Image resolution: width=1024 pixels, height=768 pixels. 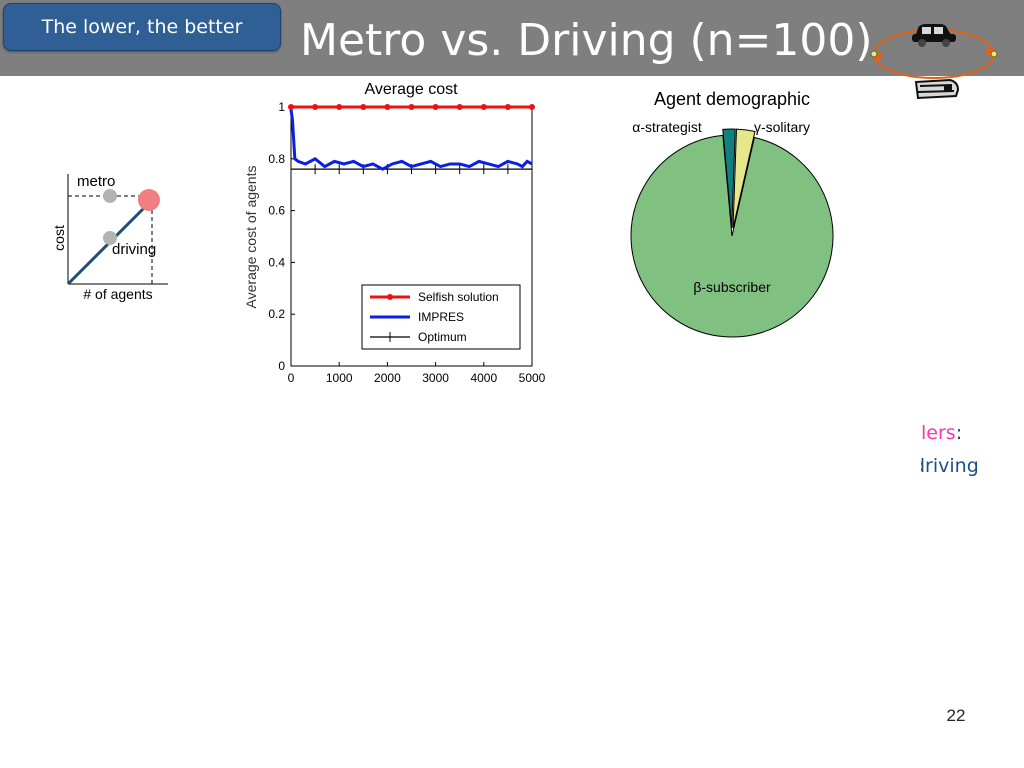 I want to click on y-tick-label: 0.2, so click(x=276, y=314).